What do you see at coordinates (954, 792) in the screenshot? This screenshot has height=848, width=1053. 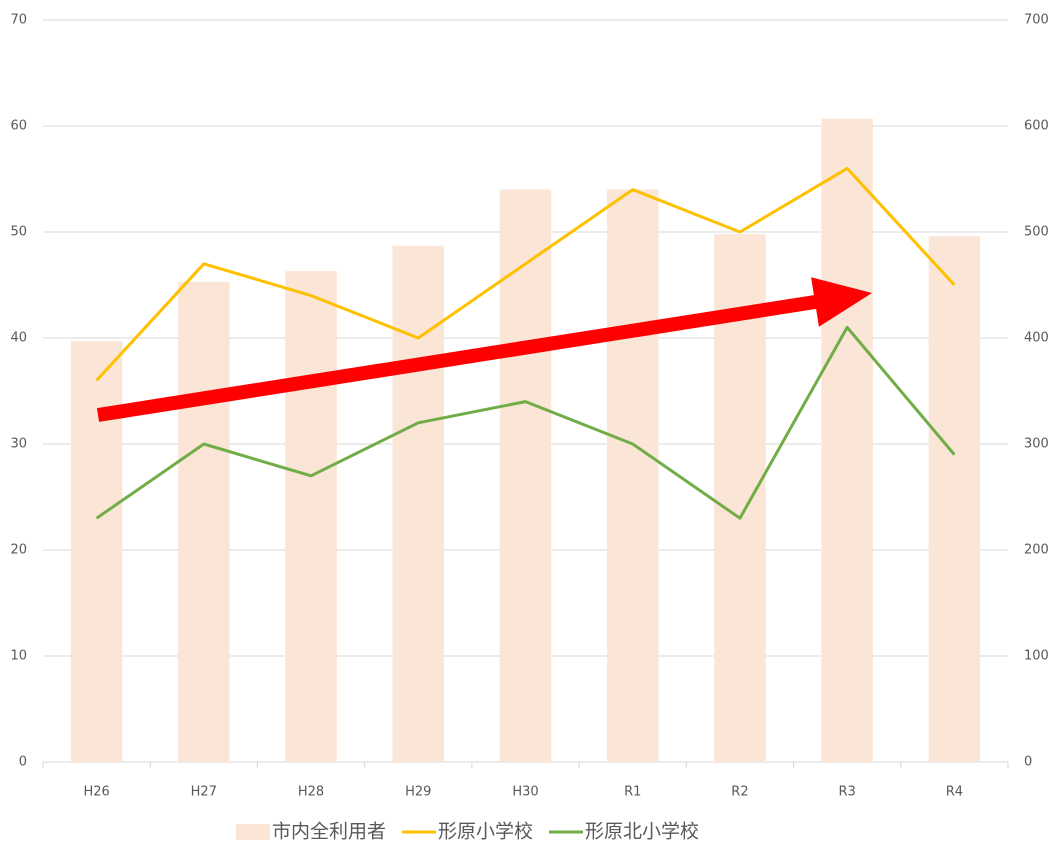 I see `x-tick-label: R4` at bounding box center [954, 792].